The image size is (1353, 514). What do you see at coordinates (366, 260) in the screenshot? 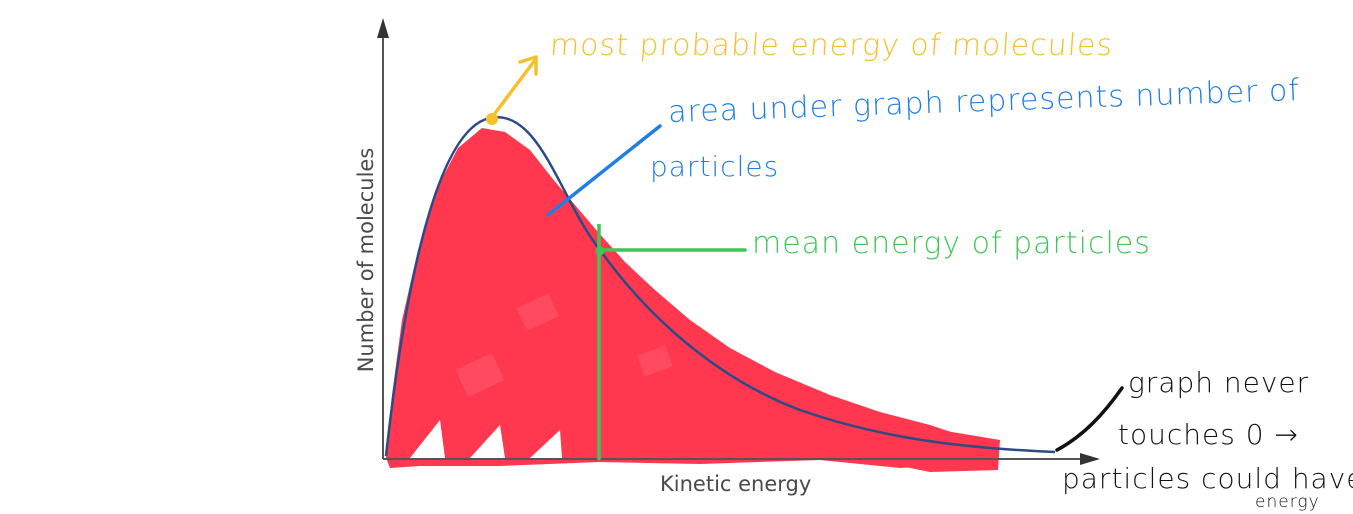
I see `y-axis-label: Number of molecules` at bounding box center [366, 260].